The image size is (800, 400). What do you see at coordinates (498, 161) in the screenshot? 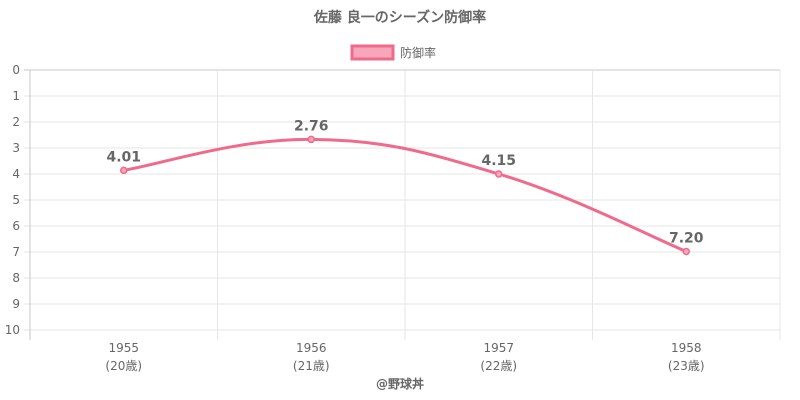
I see `data-label: 4.15` at bounding box center [498, 161].